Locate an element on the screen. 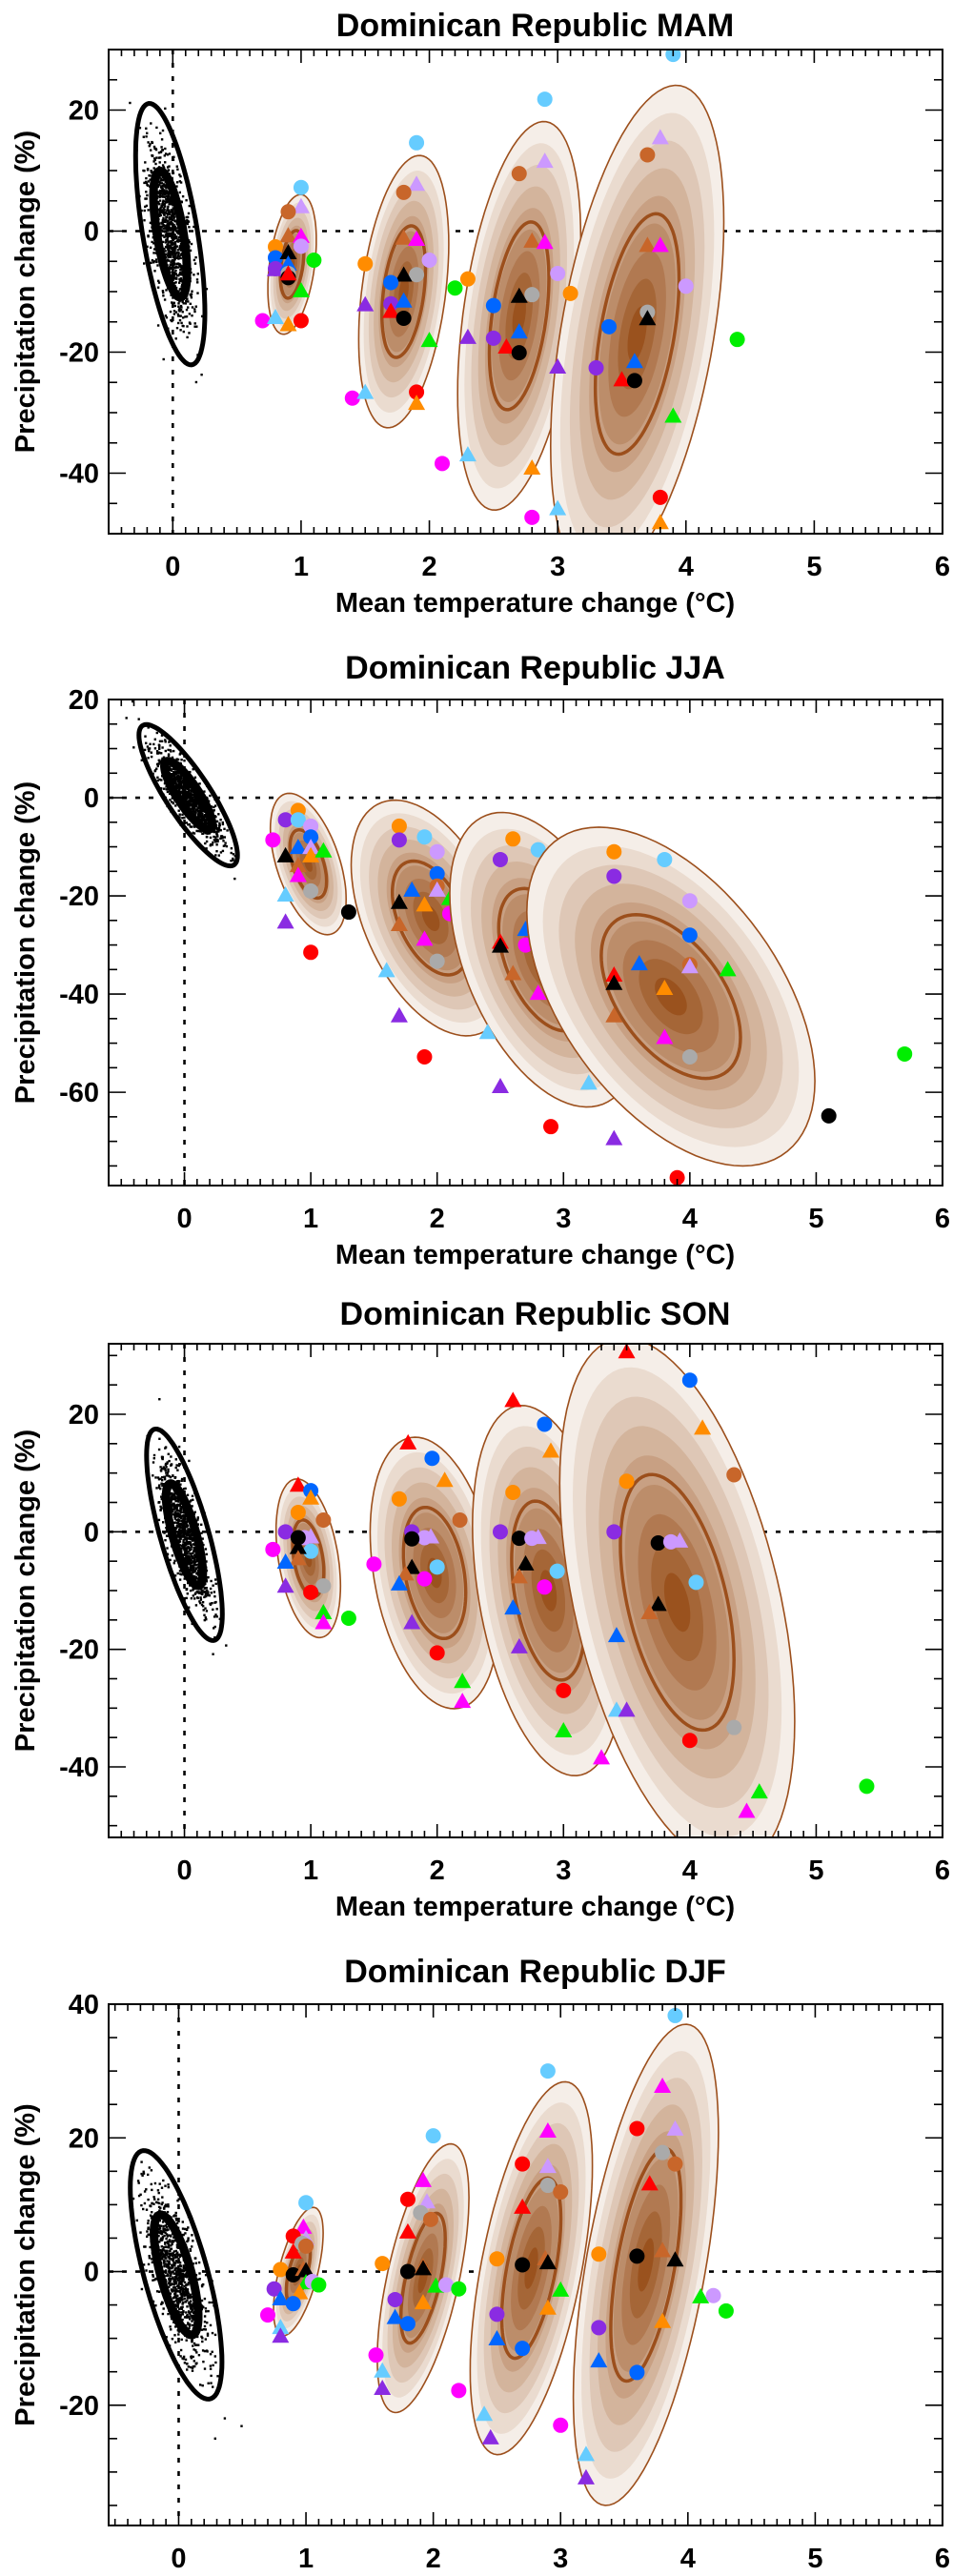  ellipse-shade-level is located at coordinates (519, 316).